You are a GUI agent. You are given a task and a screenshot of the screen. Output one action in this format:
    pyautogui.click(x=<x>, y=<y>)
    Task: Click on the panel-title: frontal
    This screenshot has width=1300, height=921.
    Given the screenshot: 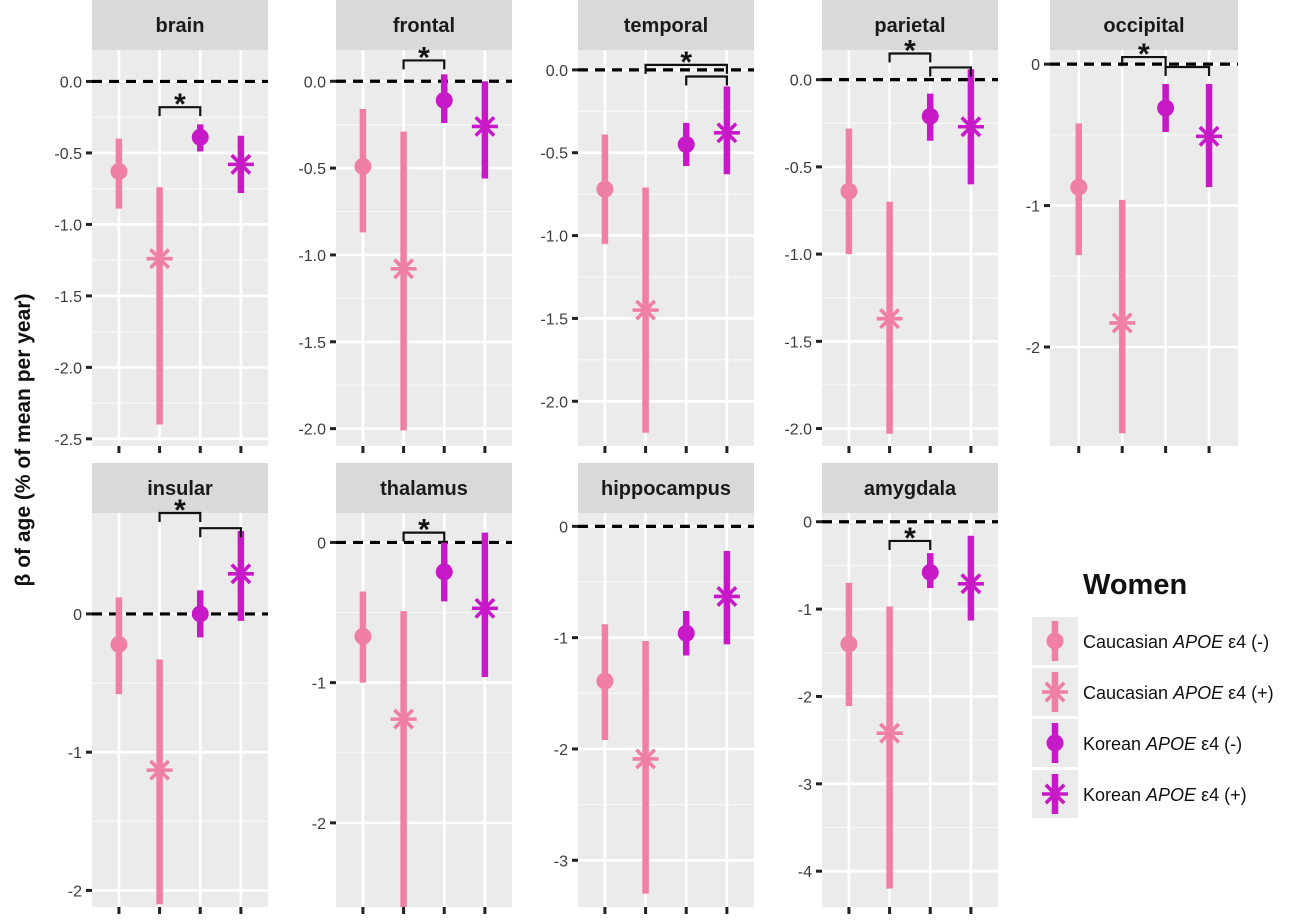 What is the action you would take?
    pyautogui.click(x=424, y=26)
    